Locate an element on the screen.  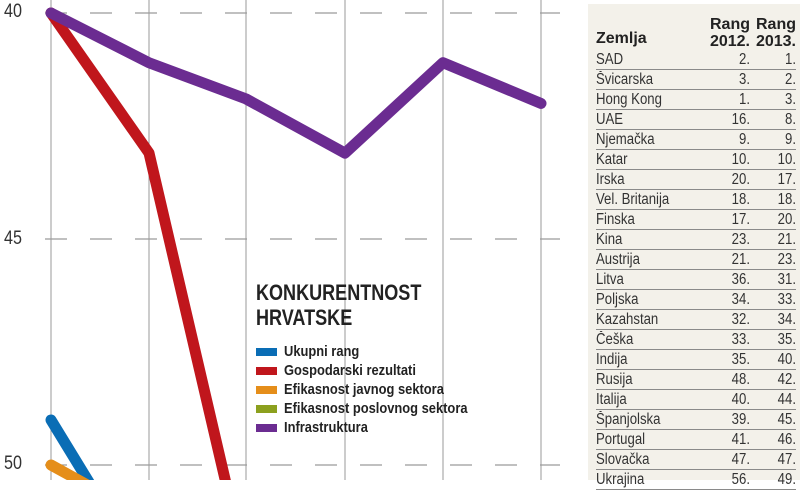
rank-2013-cell: 8. is located at coordinates (790, 119).